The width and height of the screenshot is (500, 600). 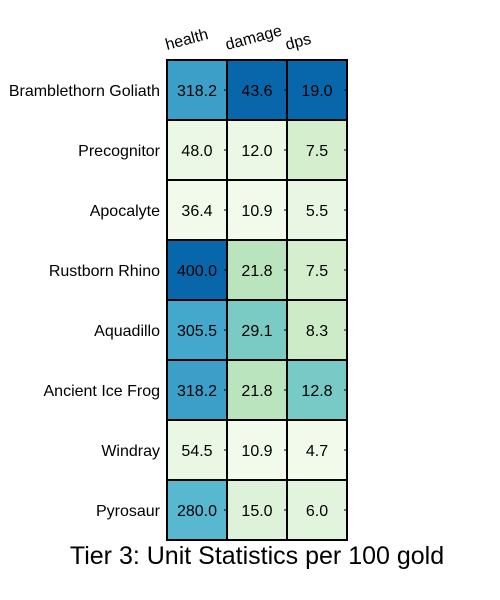 I want to click on cell-value-label: 12.8, so click(x=316, y=391).